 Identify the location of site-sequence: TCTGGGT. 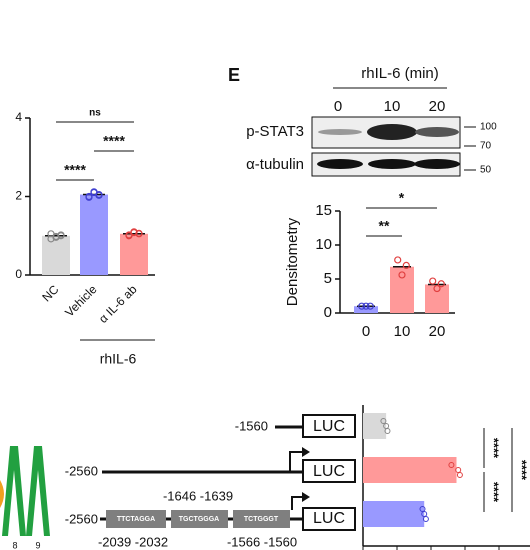
(261, 519).